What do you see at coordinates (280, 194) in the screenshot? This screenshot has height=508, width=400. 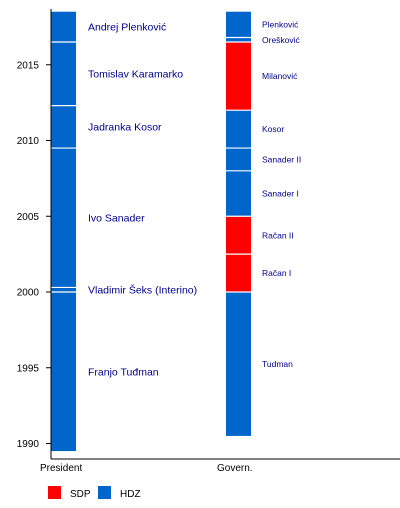 I see `government-label-sanader-i: Sanader I` at bounding box center [280, 194].